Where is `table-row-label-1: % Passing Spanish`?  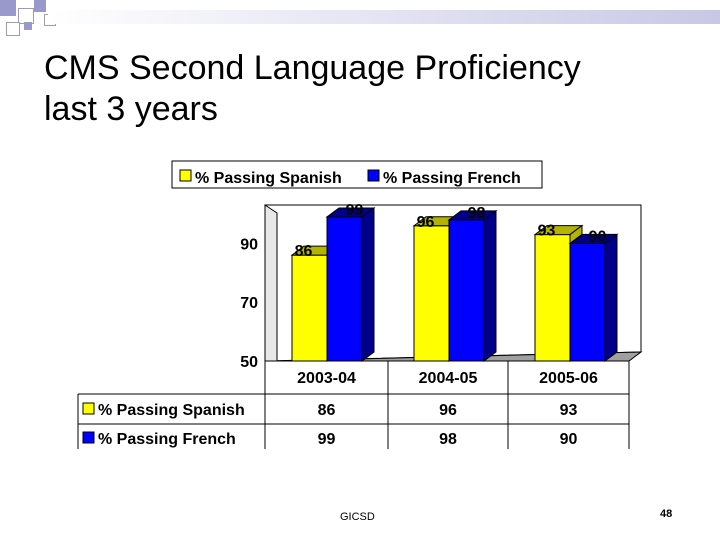 table-row-label-1: % Passing Spanish is located at coordinates (171, 410).